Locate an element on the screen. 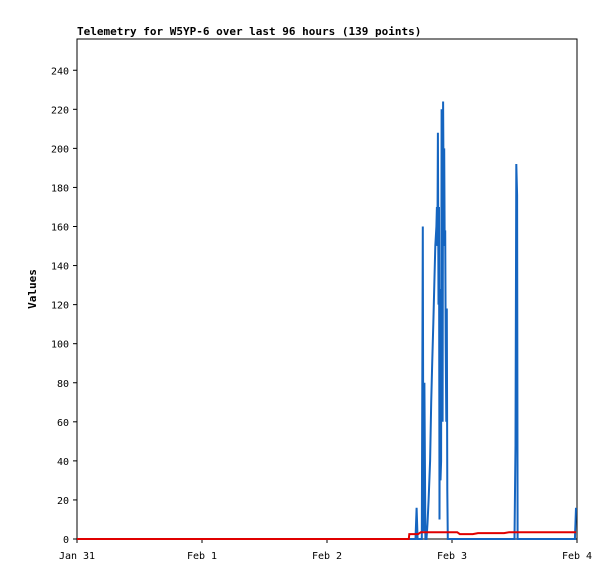 The image size is (615, 579). x-axis: Jan 31 Feb 1 Feb 2 Feb 3 Feb 4 is located at coordinates (325, 550).